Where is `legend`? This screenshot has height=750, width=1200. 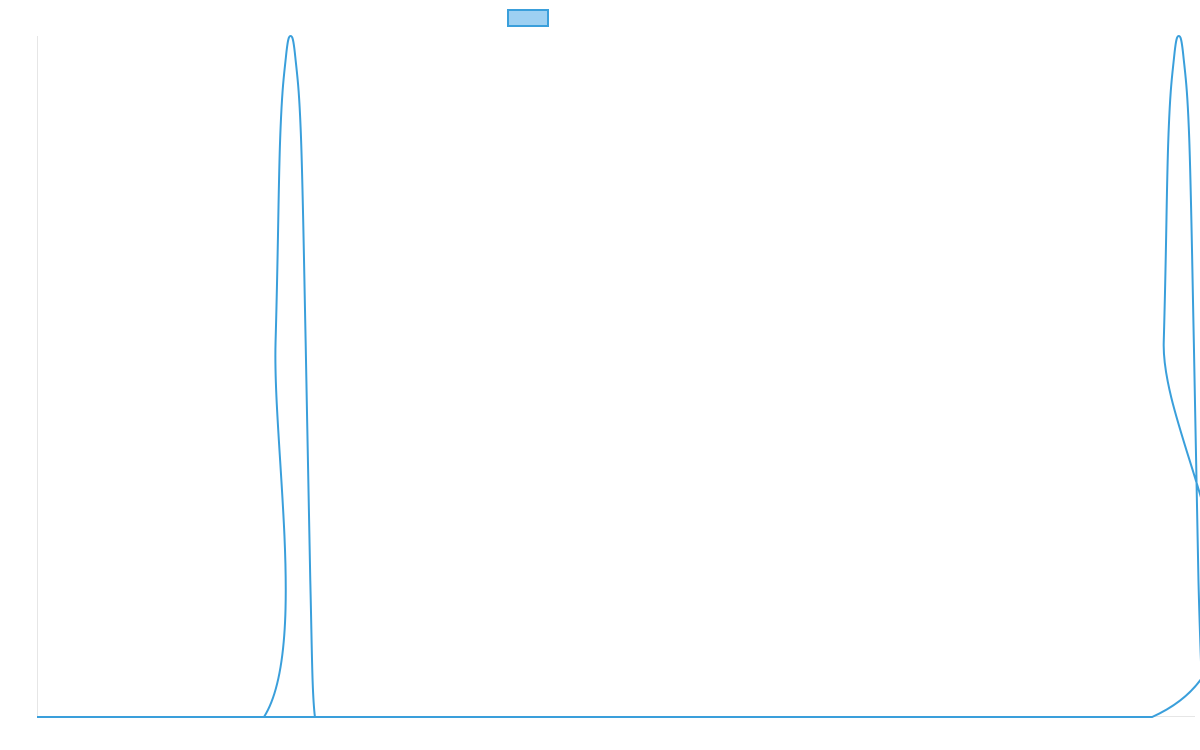
legend is located at coordinates (528, 18).